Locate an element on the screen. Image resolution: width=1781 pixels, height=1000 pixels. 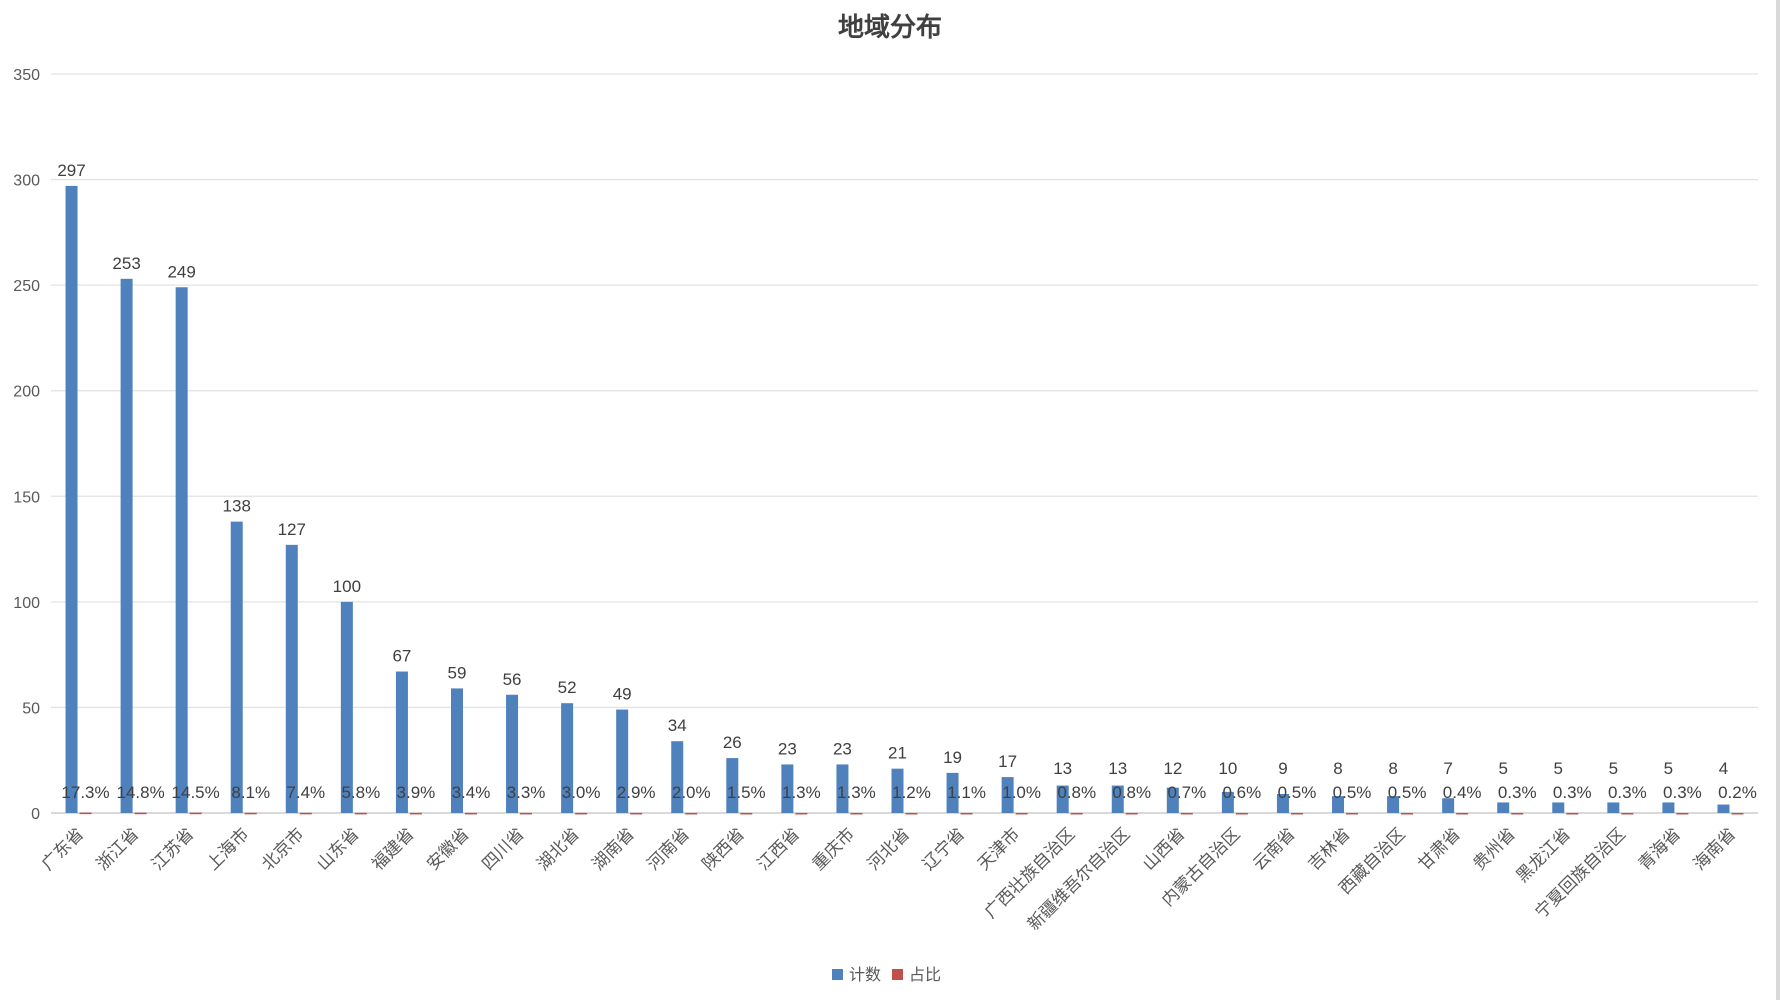
x-tick-label: 广东省 is located at coordinates (63, 849).